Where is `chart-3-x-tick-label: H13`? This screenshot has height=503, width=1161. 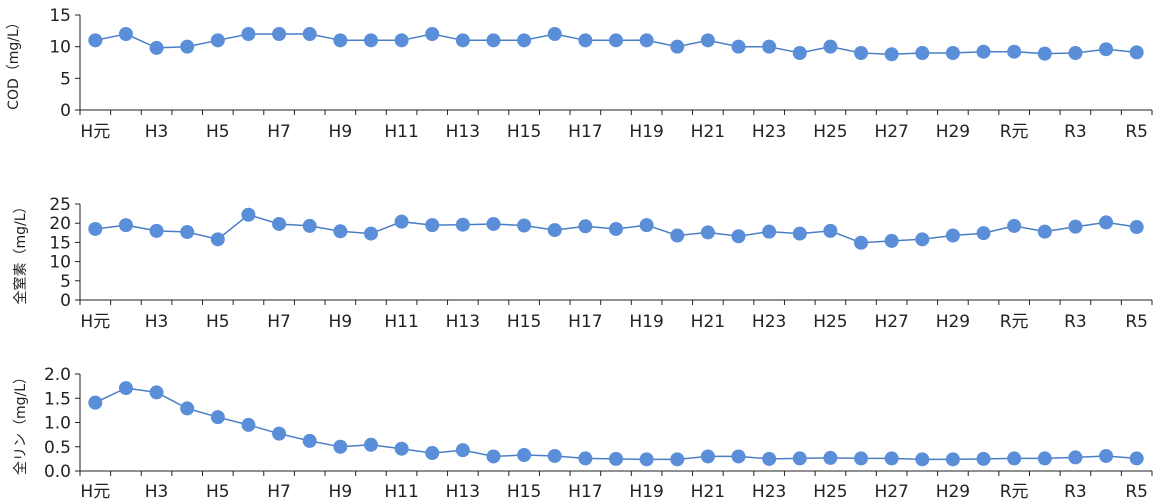
chart-3-x-tick-label: H13 is located at coordinates (463, 492).